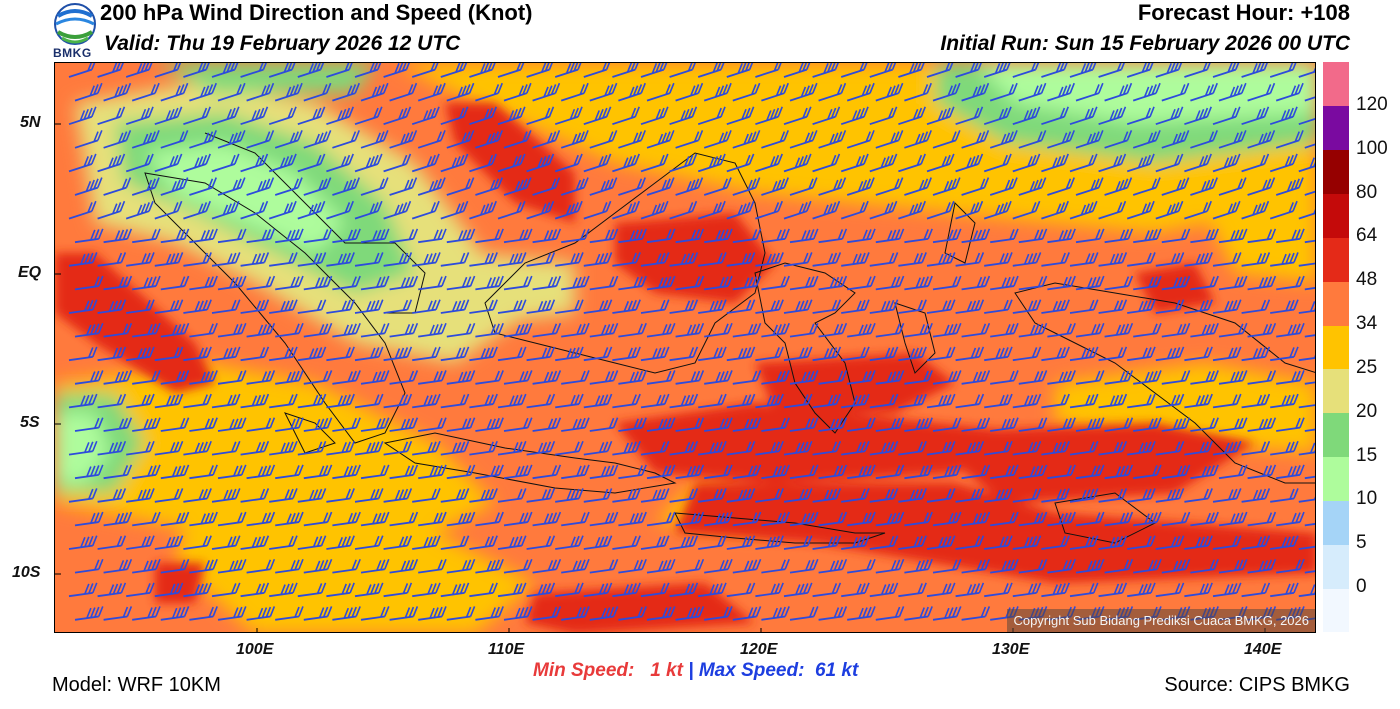  I want to click on colorbar-label: 0, so click(1361, 587).